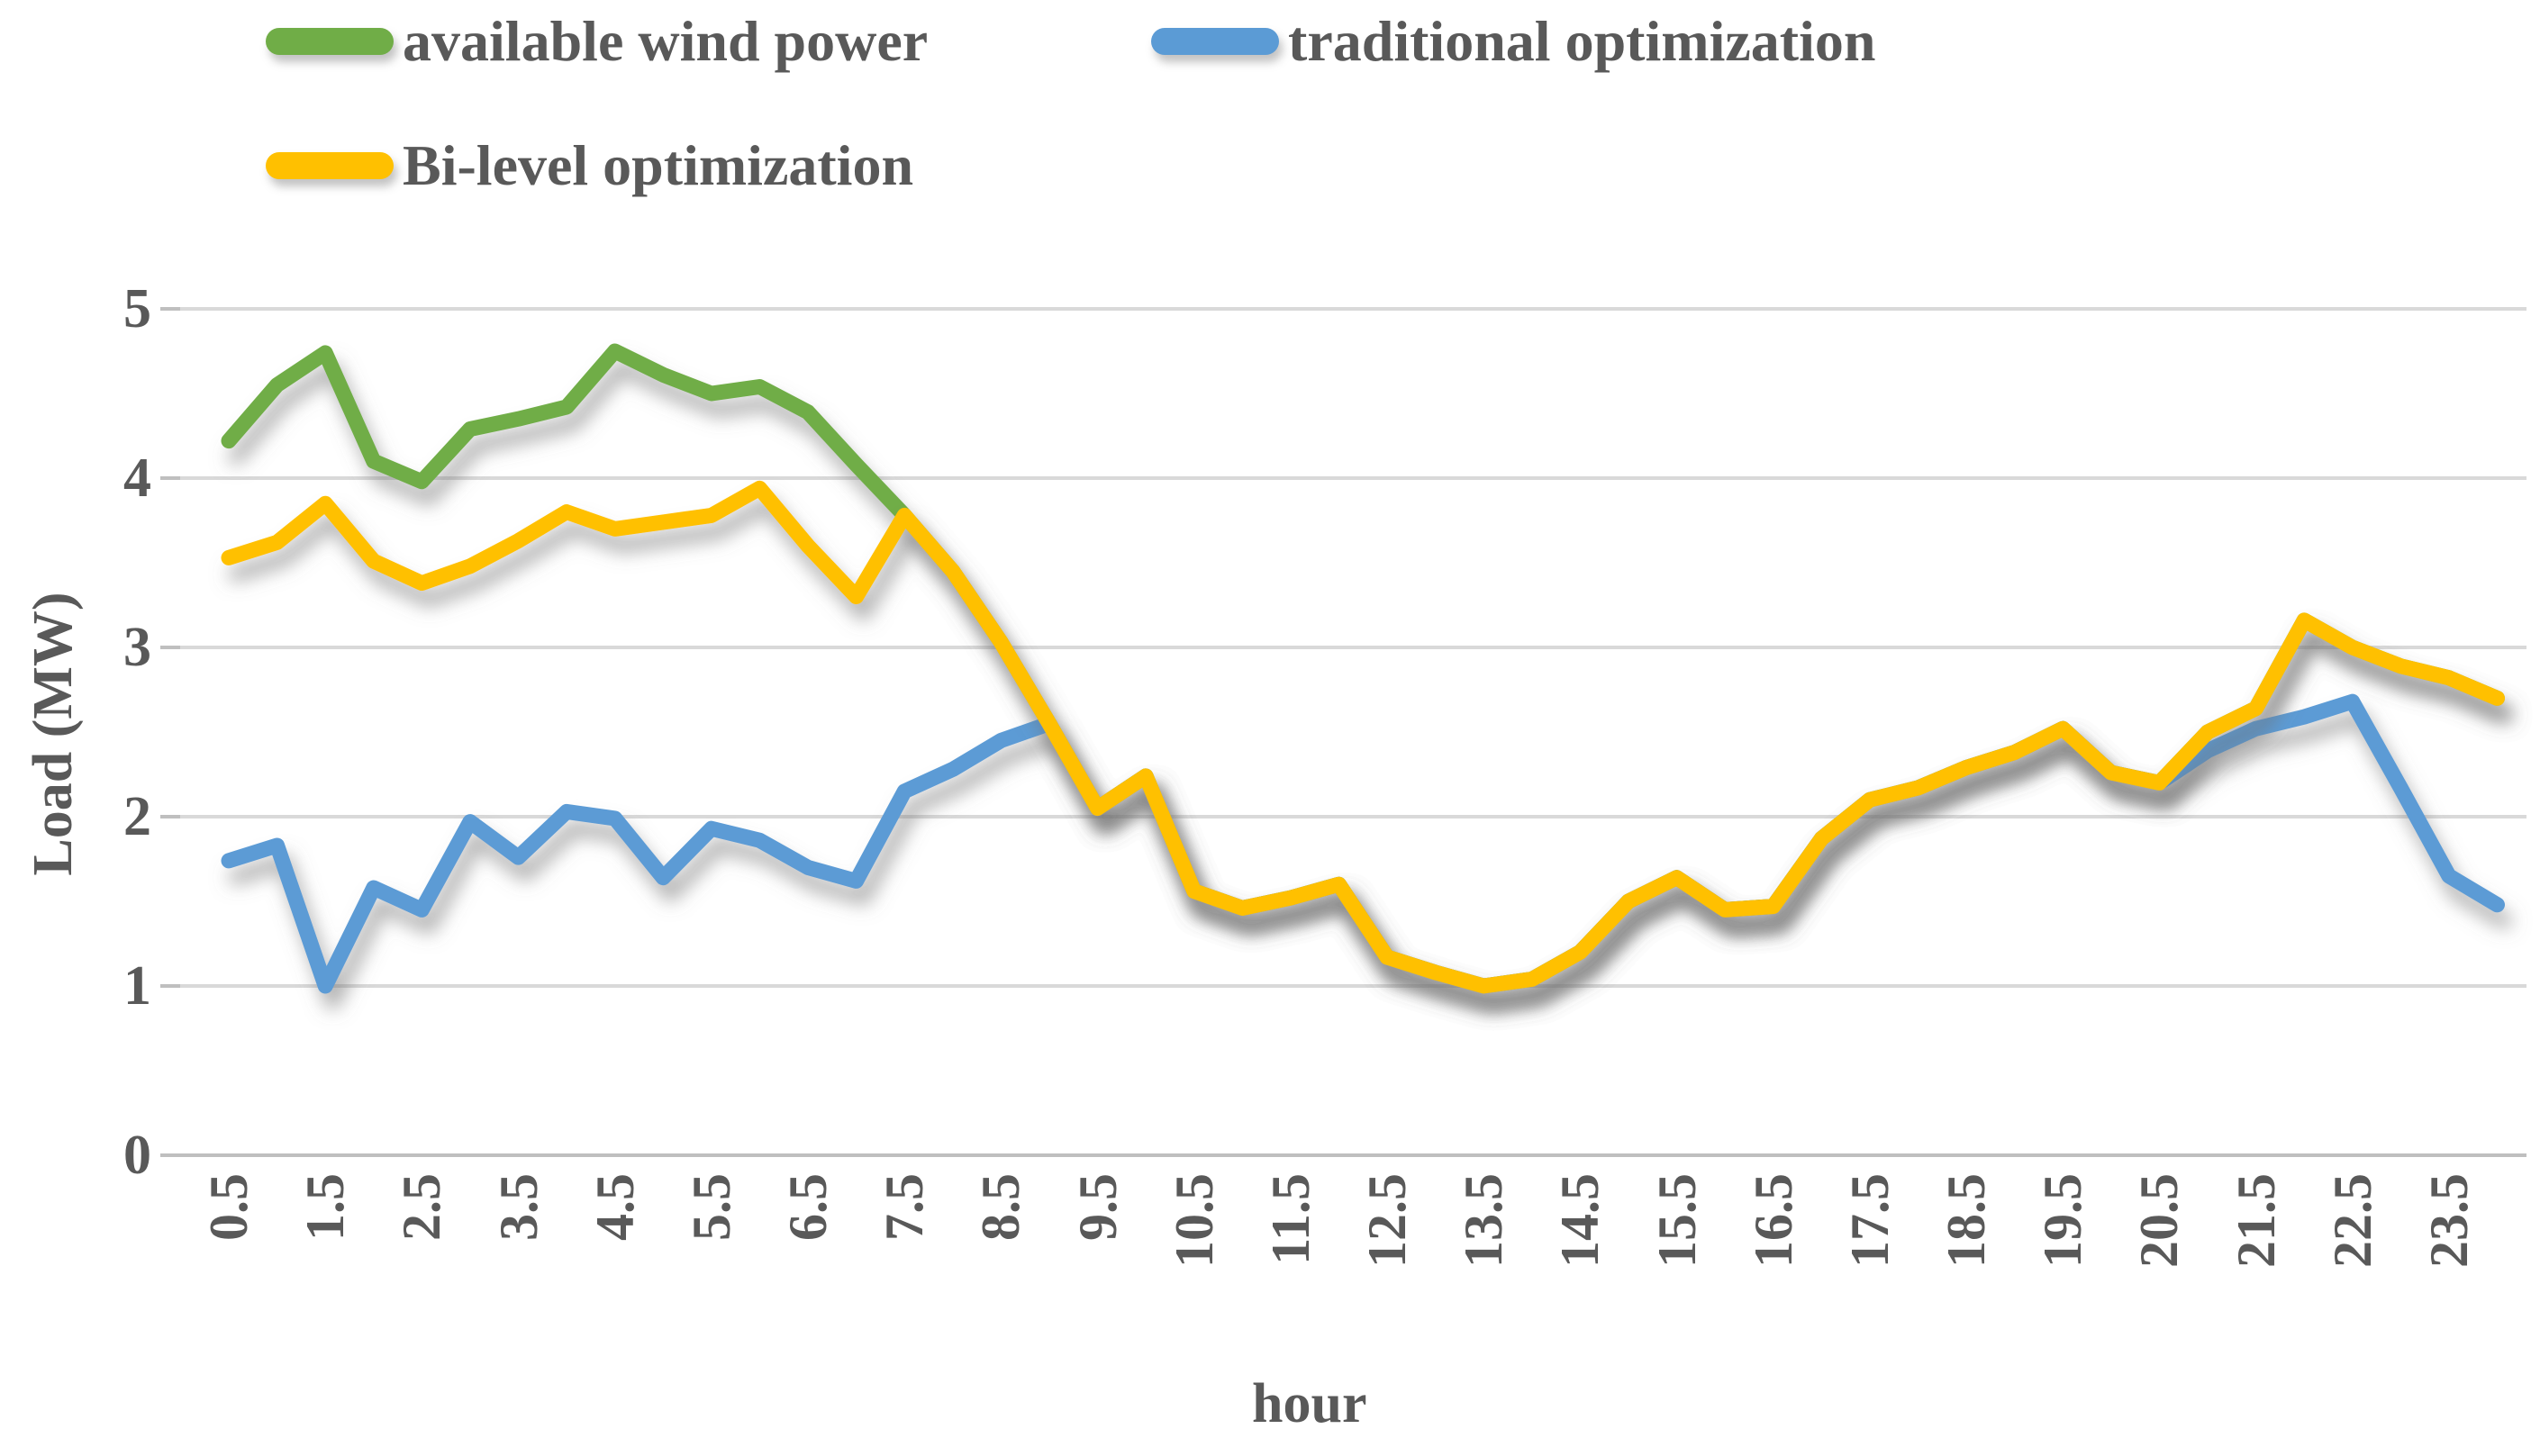 The height and width of the screenshot is (1456, 2540). What do you see at coordinates (1194, 1221) in the screenshot?
I see `x-tick-label-10.5: 10.5` at bounding box center [1194, 1221].